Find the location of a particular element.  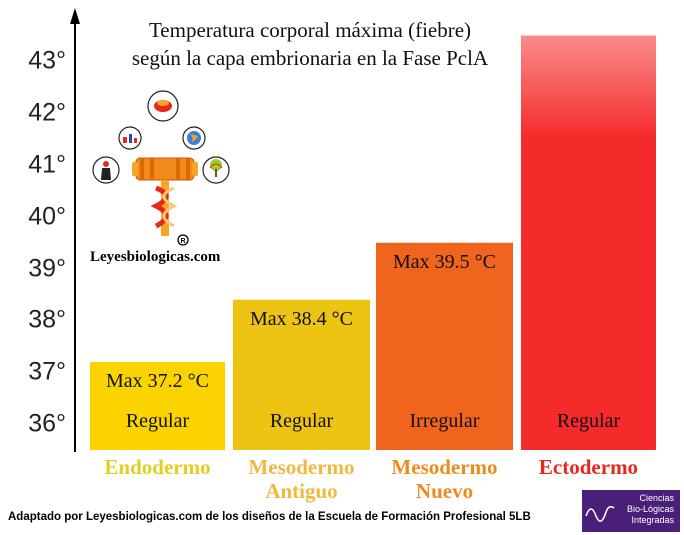

y-tick-label: 40° is located at coordinates (47, 216).